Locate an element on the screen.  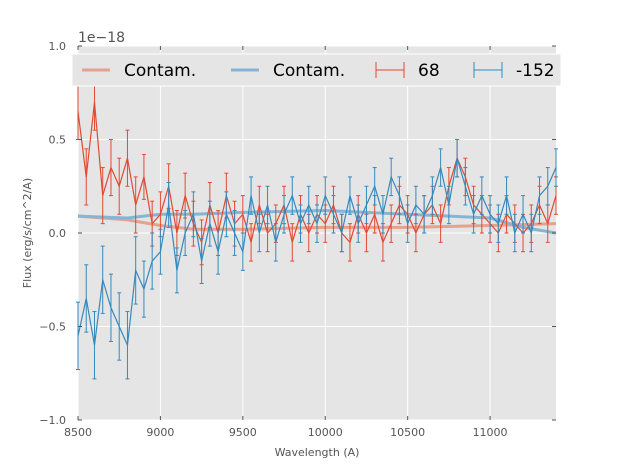
legend-item: -152 is located at coordinates (514, 71).